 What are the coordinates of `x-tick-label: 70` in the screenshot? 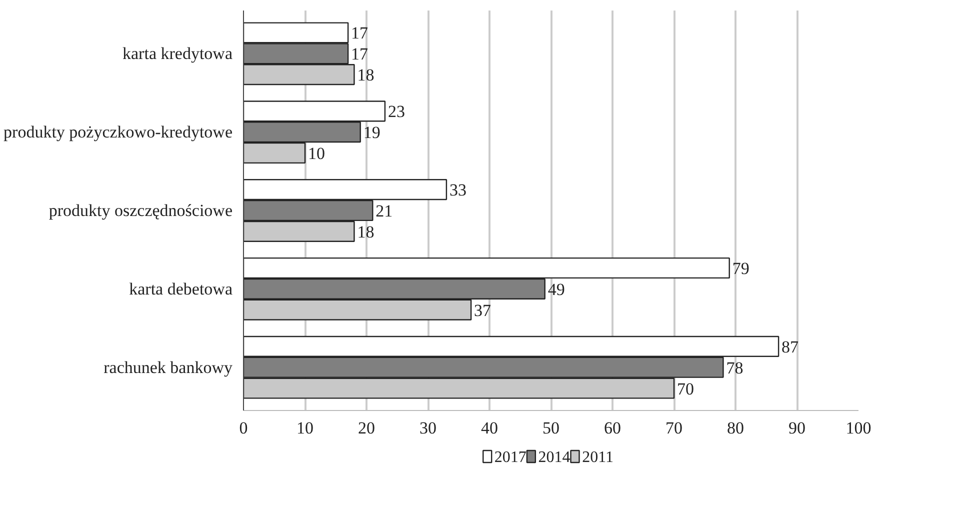 It's located at (674, 428).